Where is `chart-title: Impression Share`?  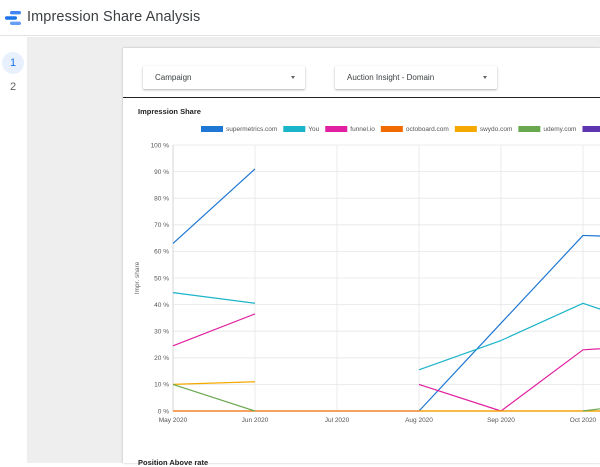 chart-title: Impression Share is located at coordinates (169, 111).